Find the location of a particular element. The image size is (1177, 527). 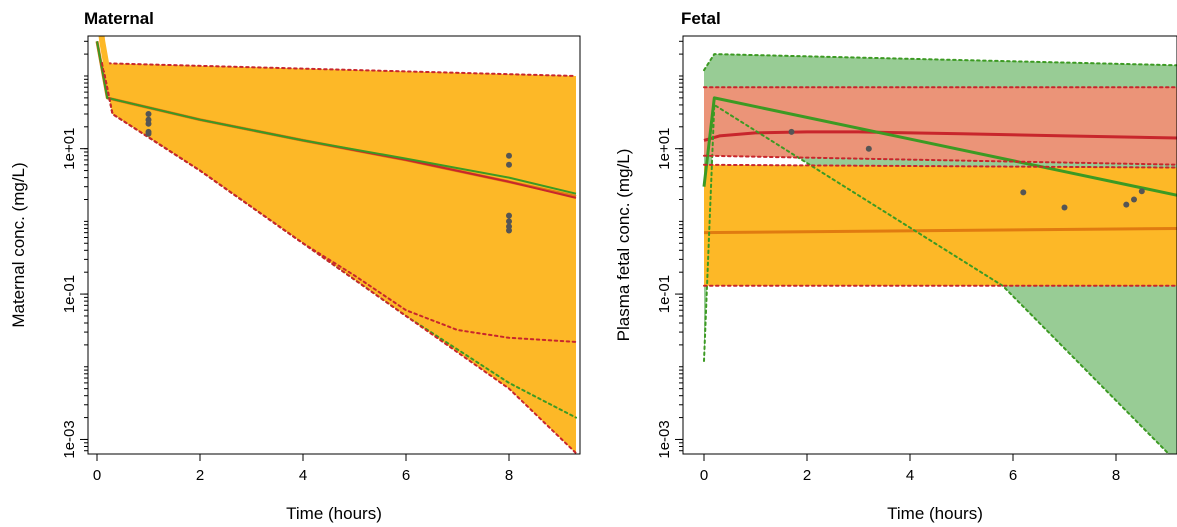

fetal-y-axis-label: Plasma fetal conc. (mg/L) is located at coordinates (623, 245).